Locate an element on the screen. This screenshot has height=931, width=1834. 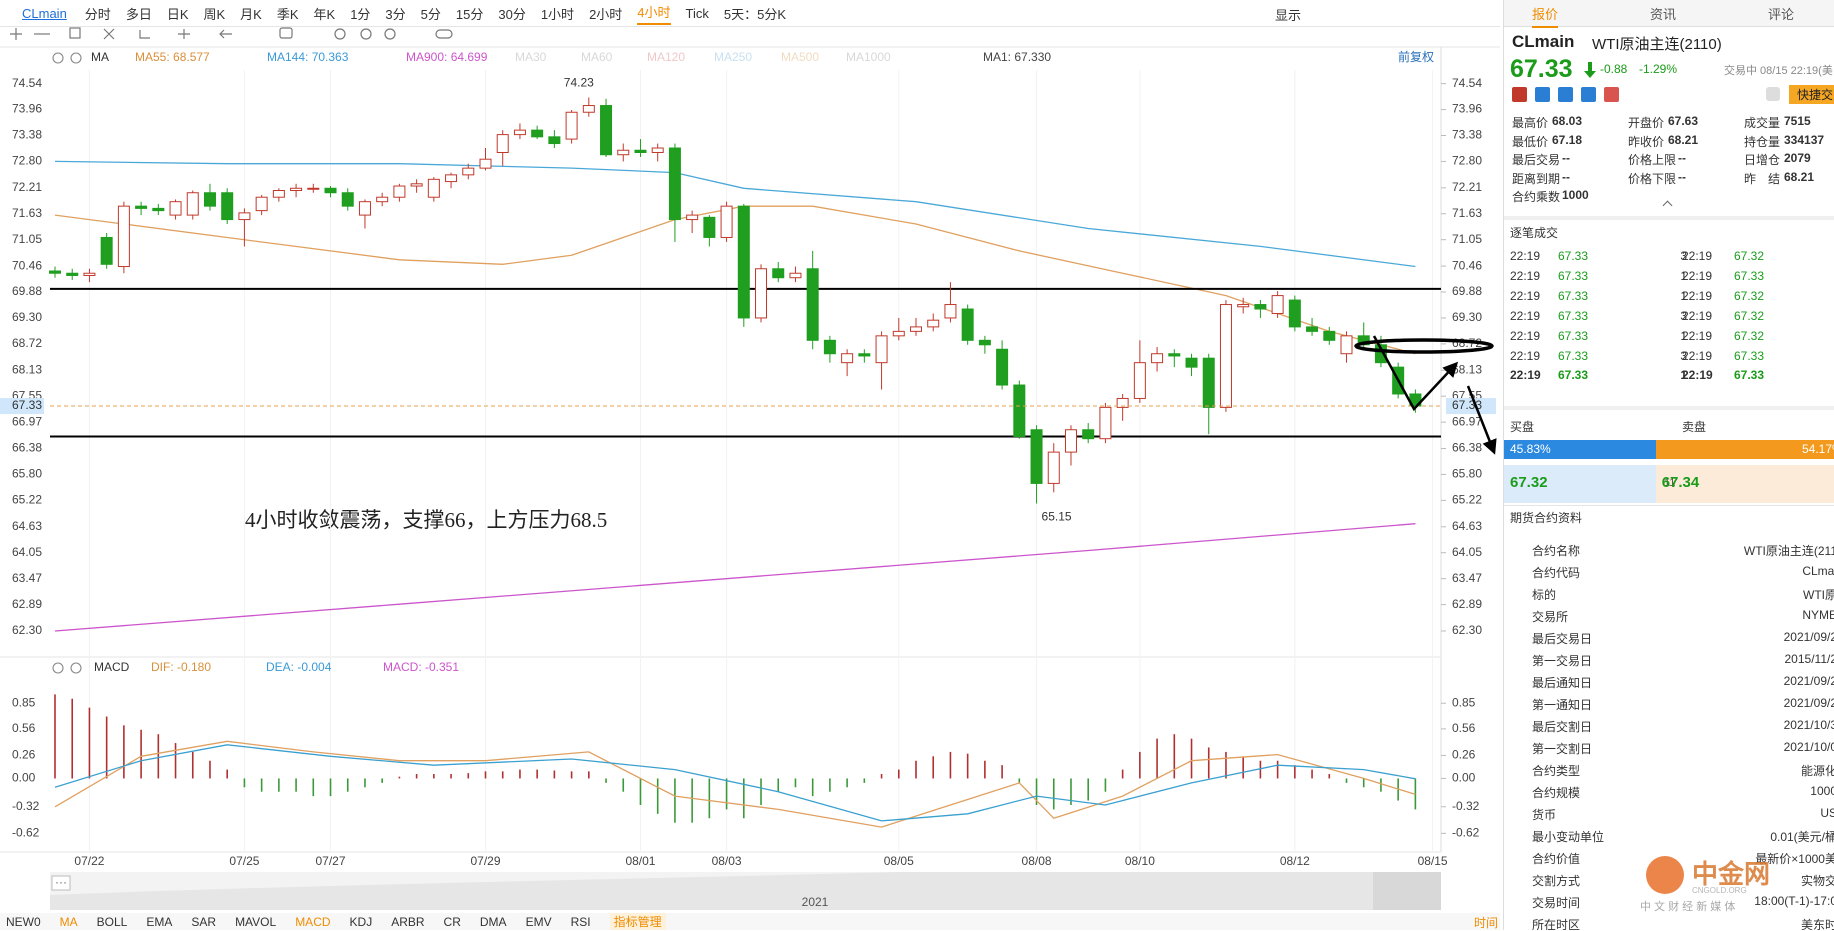
trade-size: 1 is located at coordinates (1683, 335).